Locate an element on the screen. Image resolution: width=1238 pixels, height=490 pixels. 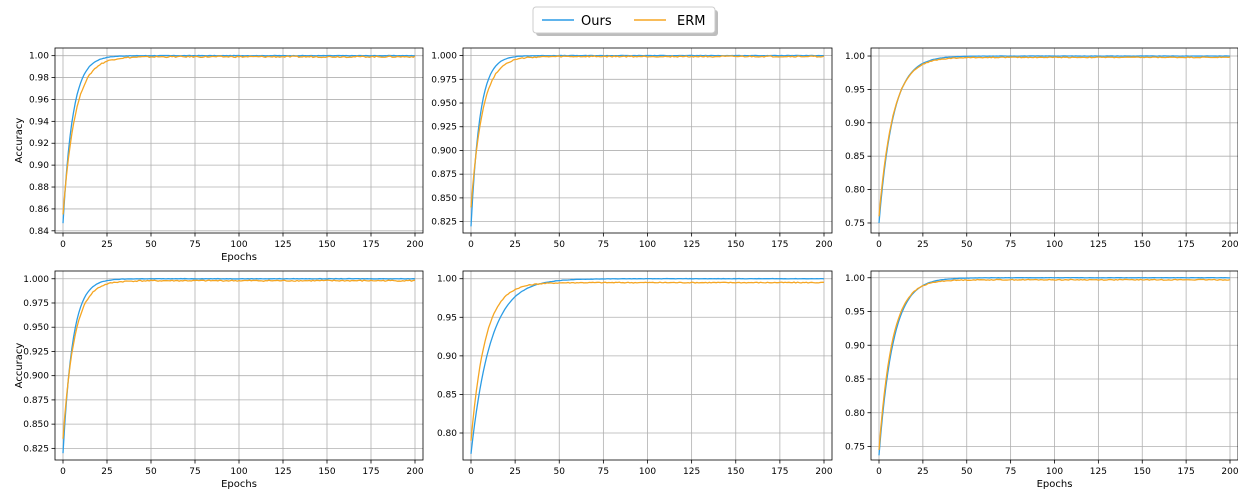
y-tick-label: 0.825 is located at coordinates (444, 223).